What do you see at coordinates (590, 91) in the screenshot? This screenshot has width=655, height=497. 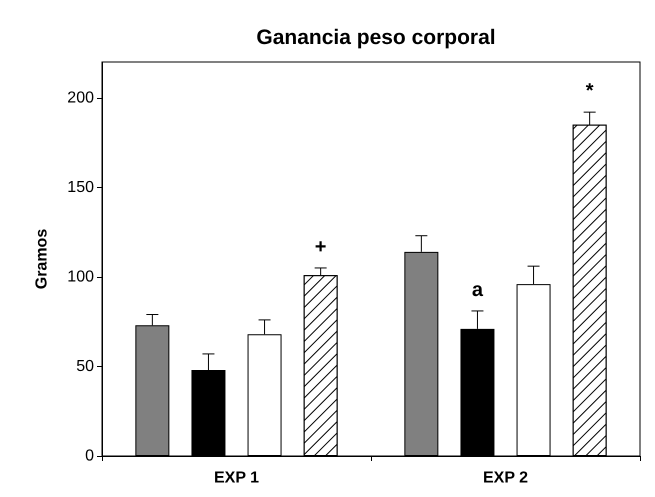 I see `data-label: *` at bounding box center [590, 91].